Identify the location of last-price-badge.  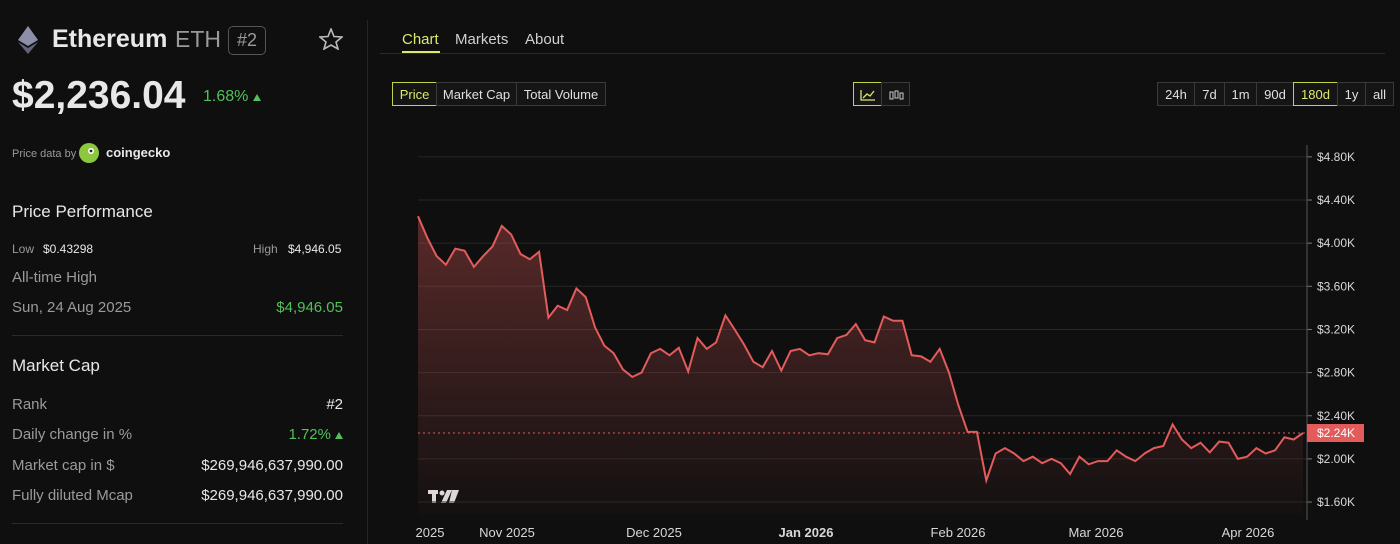
(1335, 433).